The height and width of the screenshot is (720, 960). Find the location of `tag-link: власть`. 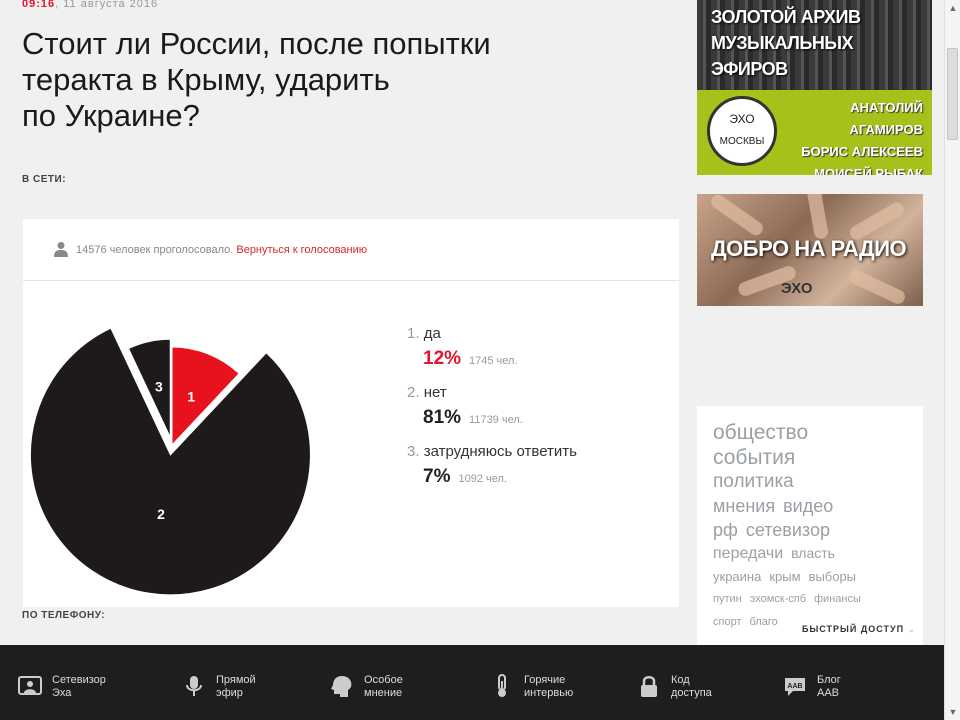

tag-link: власть is located at coordinates (813, 553).